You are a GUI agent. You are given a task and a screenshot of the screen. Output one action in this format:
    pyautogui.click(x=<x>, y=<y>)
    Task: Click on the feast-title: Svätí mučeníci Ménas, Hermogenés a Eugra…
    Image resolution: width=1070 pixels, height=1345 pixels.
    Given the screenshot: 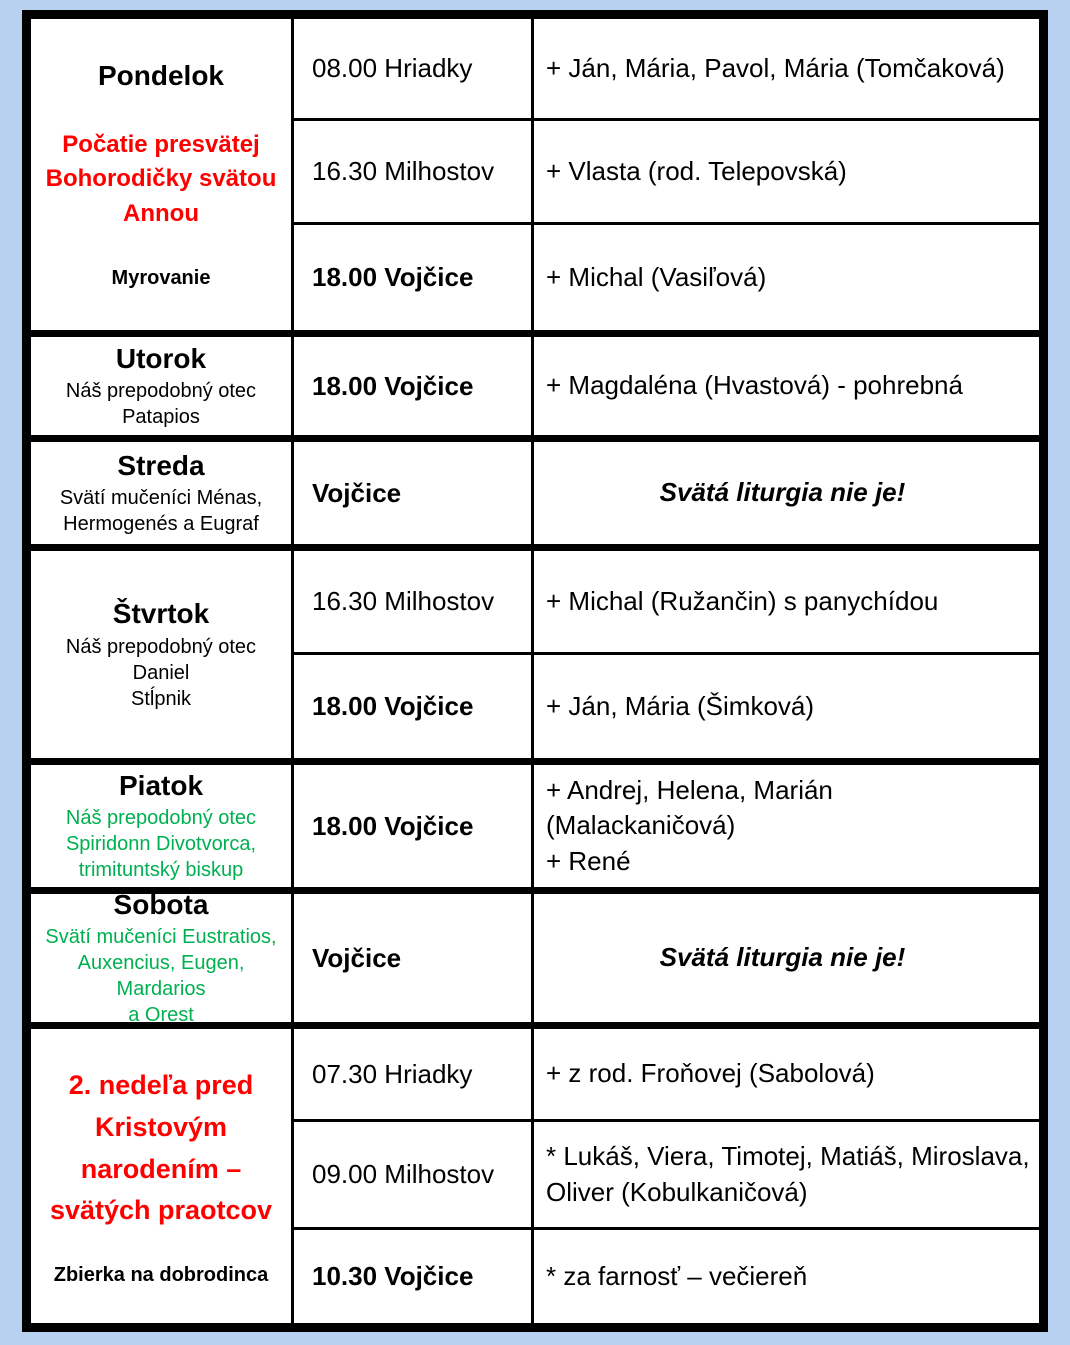 What is the action you would take?
    pyautogui.click(x=161, y=511)
    